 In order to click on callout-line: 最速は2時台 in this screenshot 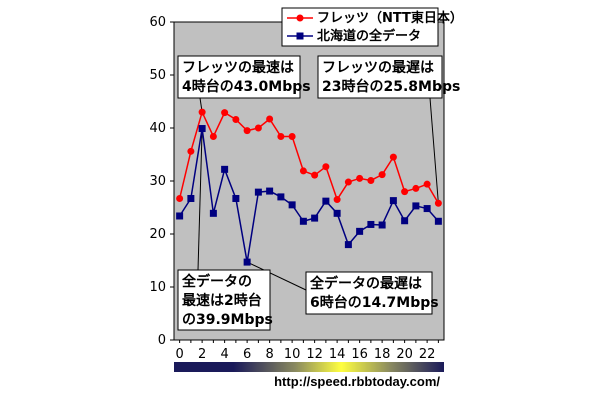, I will do `click(222, 300)`.